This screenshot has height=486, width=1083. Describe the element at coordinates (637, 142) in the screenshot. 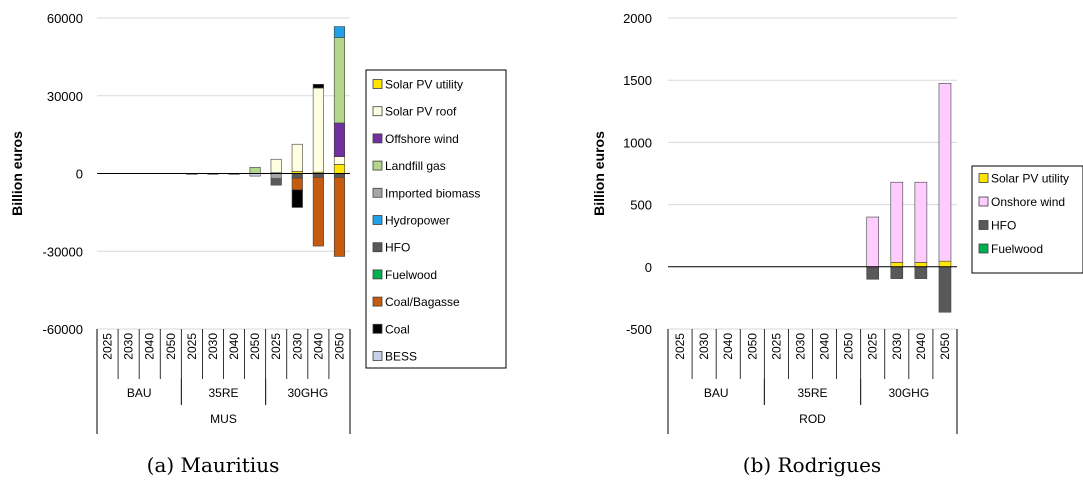

I see `y-tick-label: 1000` at that location.